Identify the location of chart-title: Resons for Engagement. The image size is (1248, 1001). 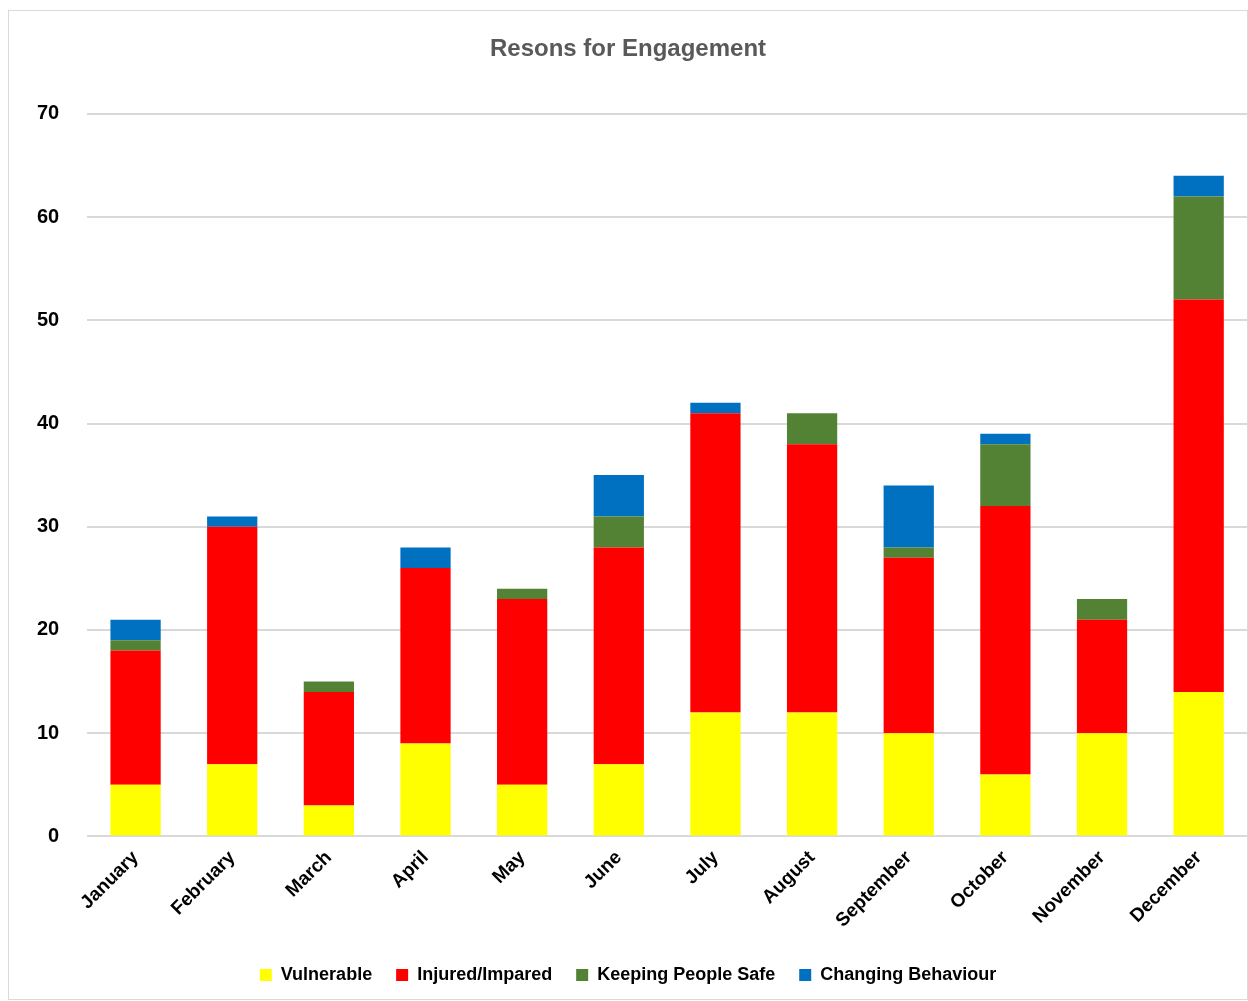
(628, 48).